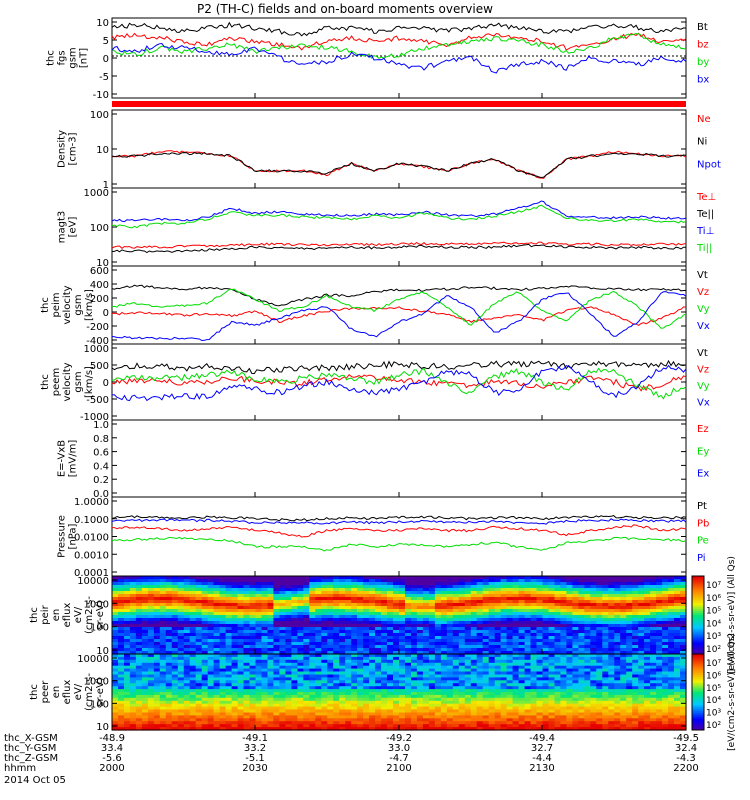  I want to click on legend-entry: Ex, so click(703, 474).